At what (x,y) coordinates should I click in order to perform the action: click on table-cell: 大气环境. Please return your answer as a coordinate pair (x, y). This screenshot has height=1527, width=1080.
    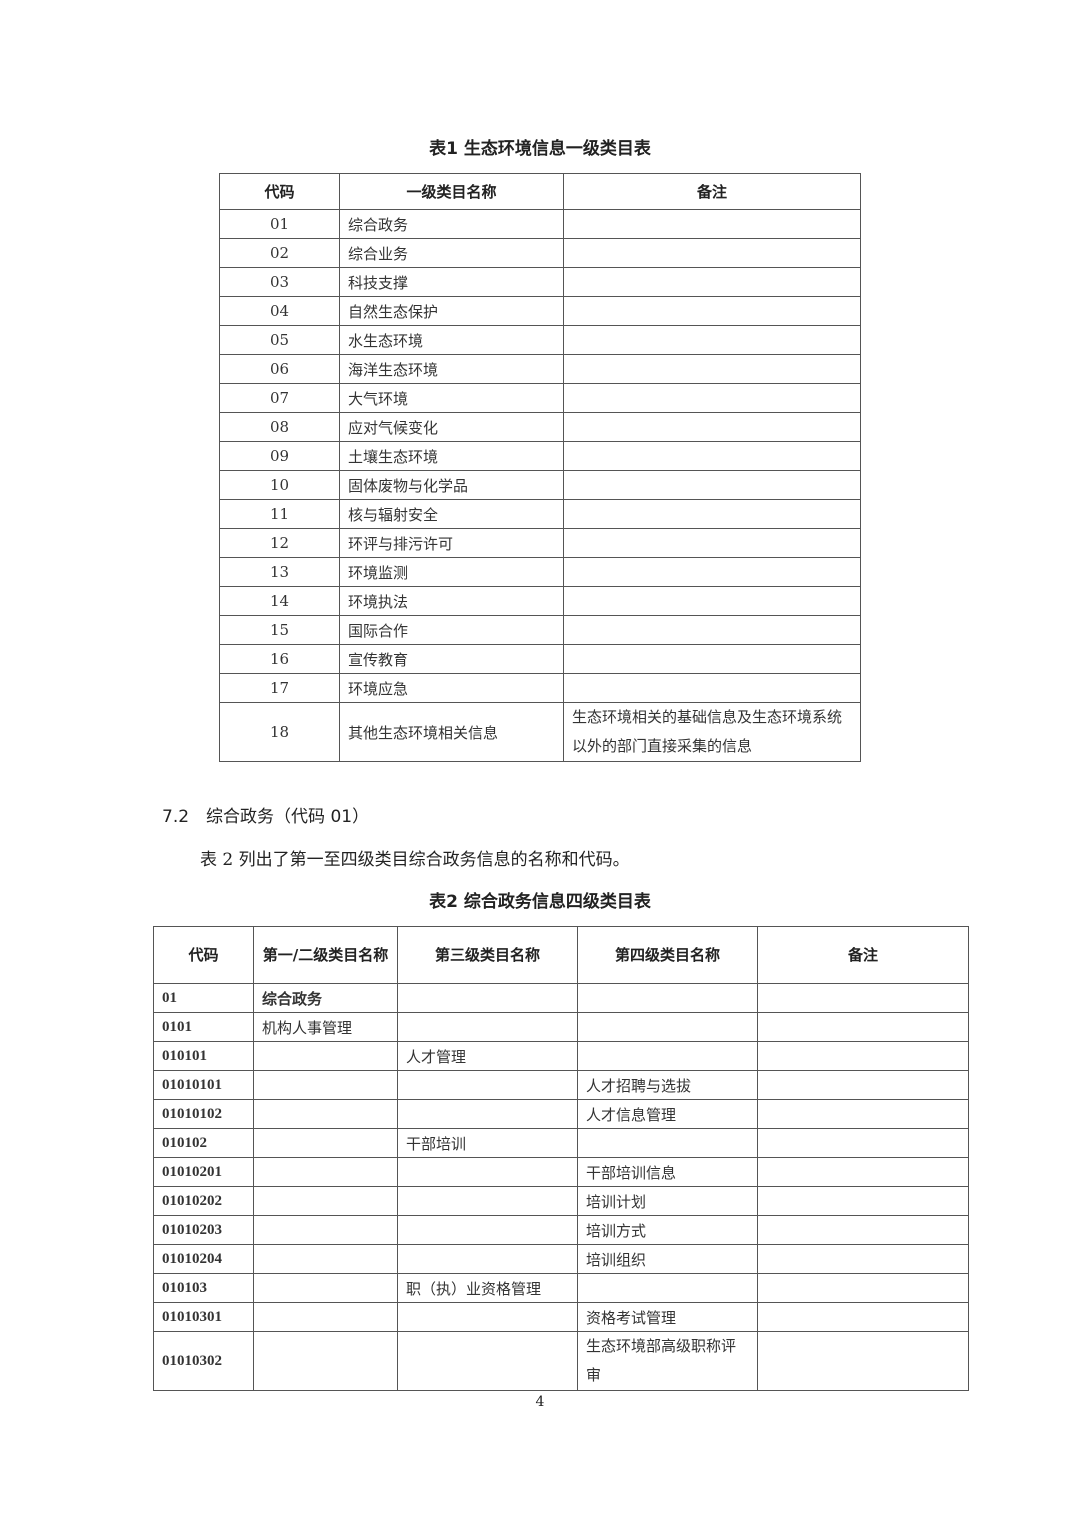
    Looking at the image, I should click on (451, 398).